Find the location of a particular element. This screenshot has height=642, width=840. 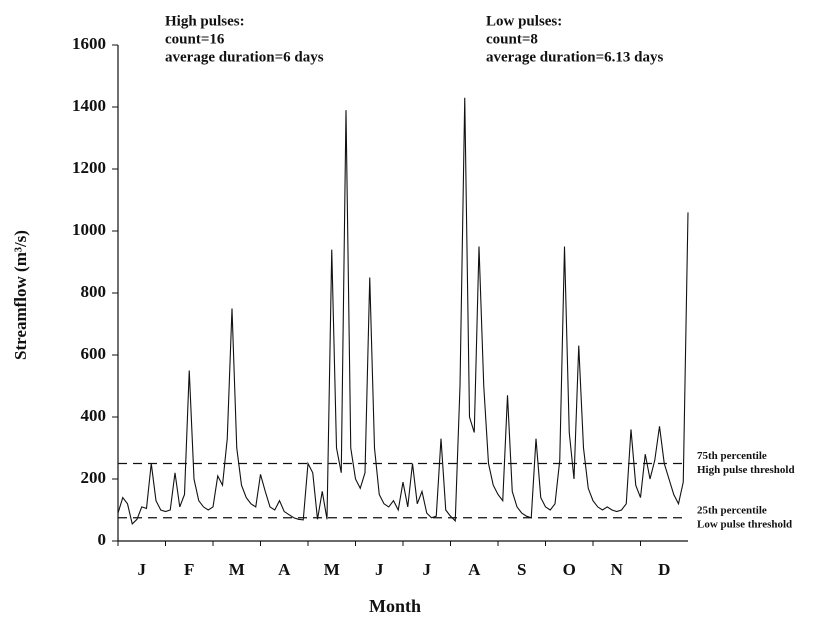

y-tick-label: 600 is located at coordinates (94, 353).